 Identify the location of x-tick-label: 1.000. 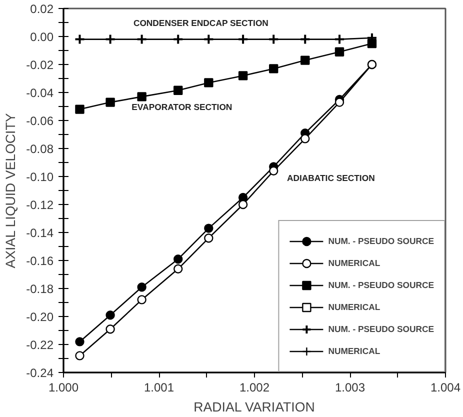
(63, 387).